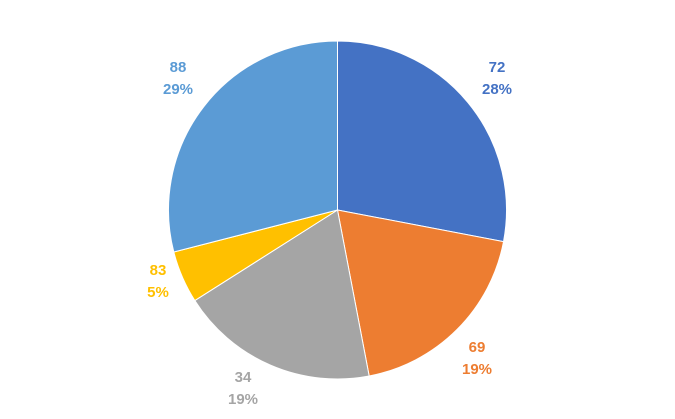  I want to click on slice-value-label-3: 34, so click(243, 377).